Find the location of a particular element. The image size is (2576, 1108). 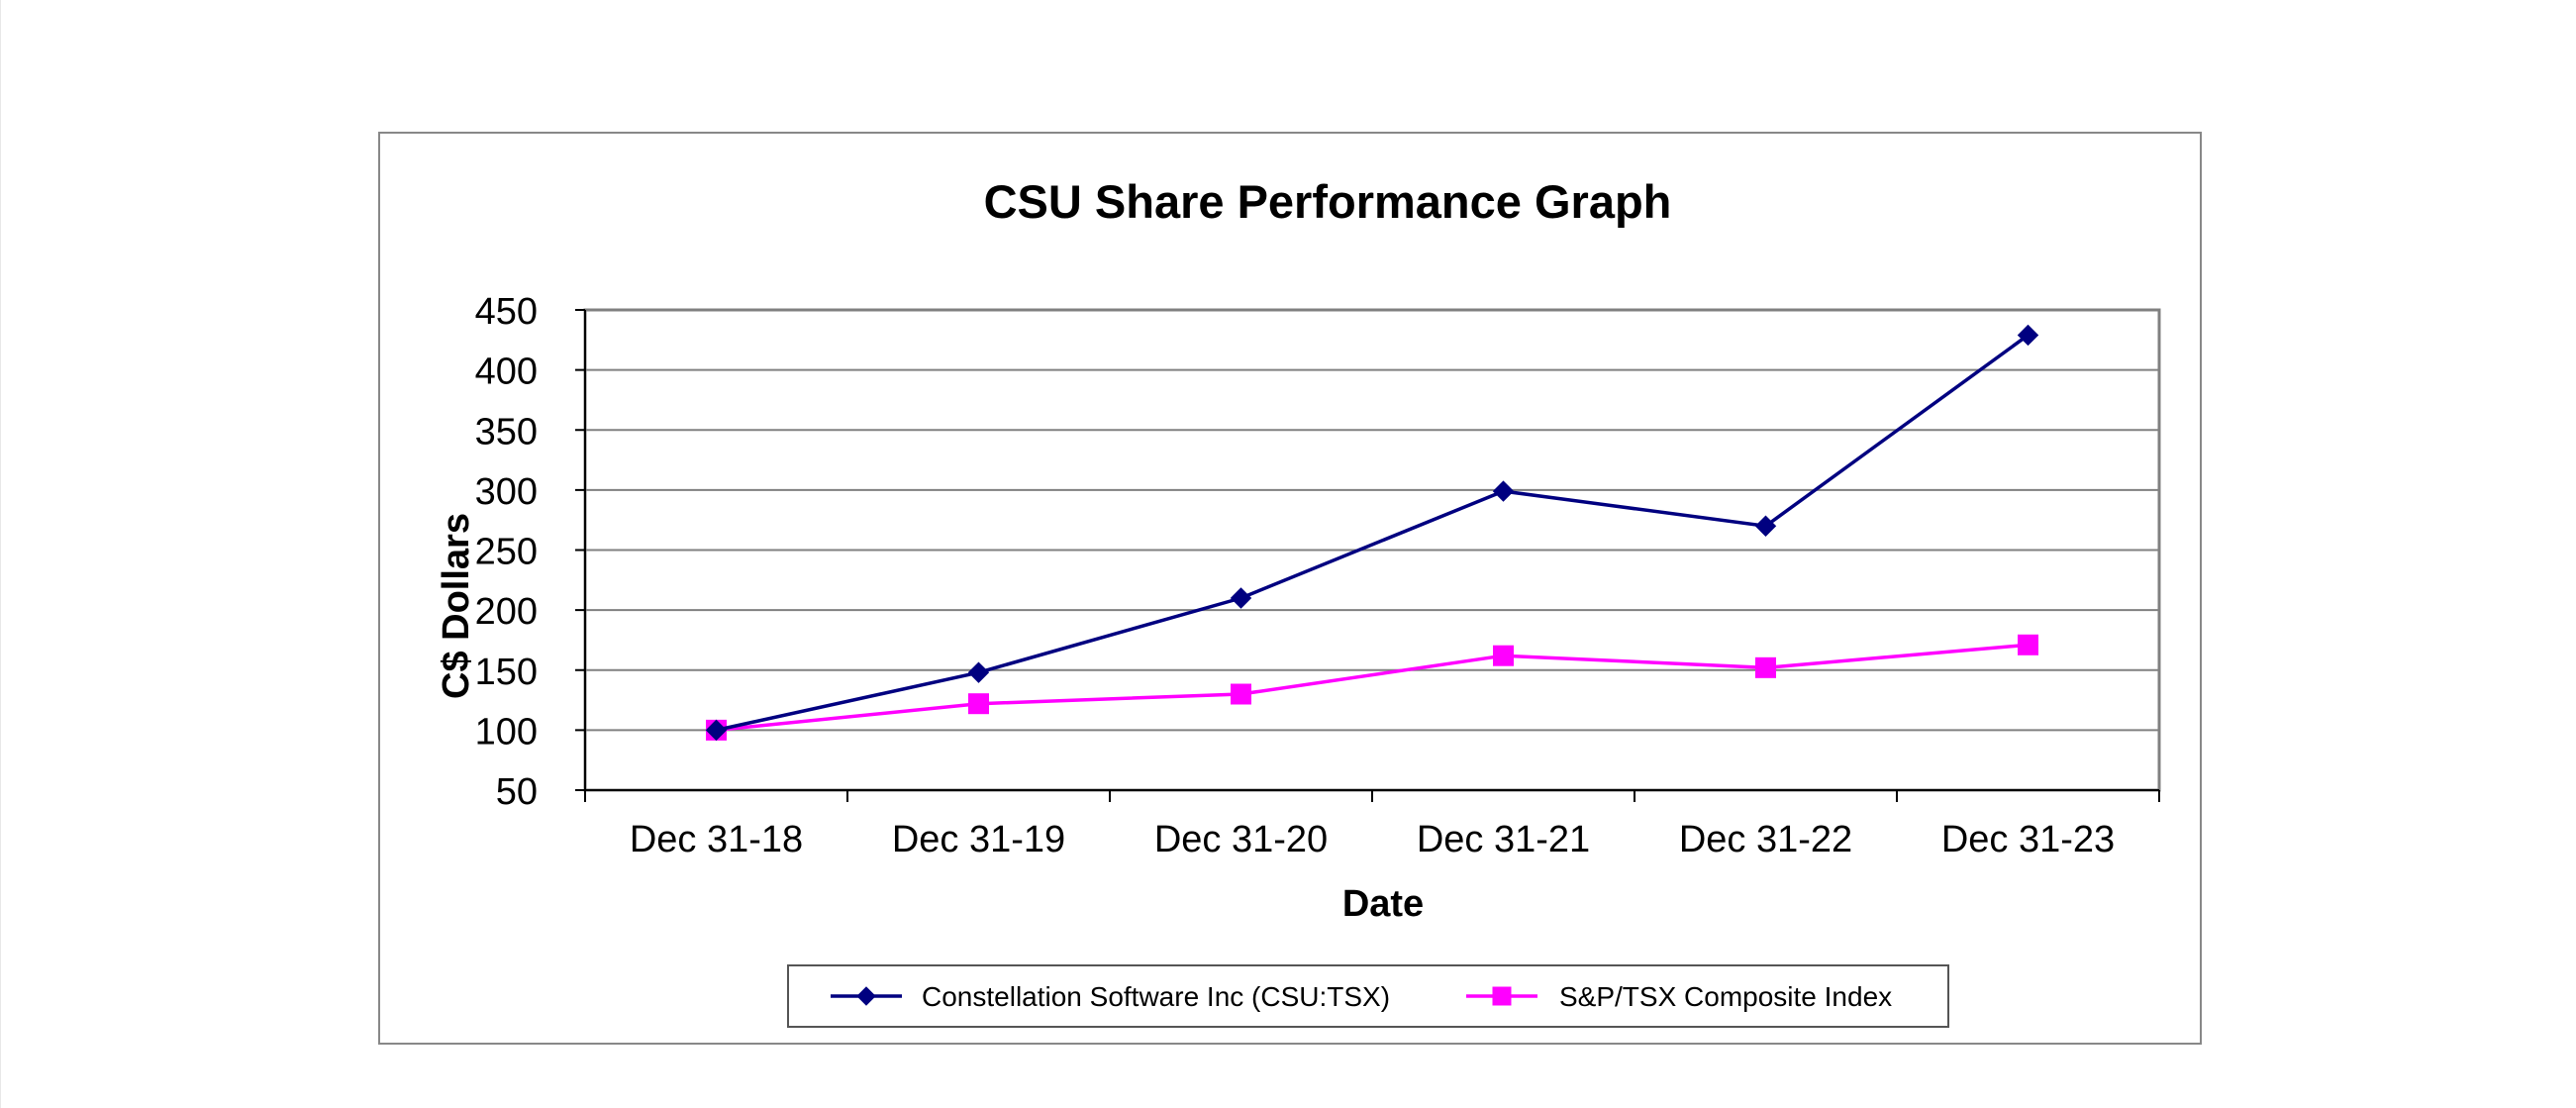

x-tick-label: Dec 31-20 is located at coordinates (1241, 839).